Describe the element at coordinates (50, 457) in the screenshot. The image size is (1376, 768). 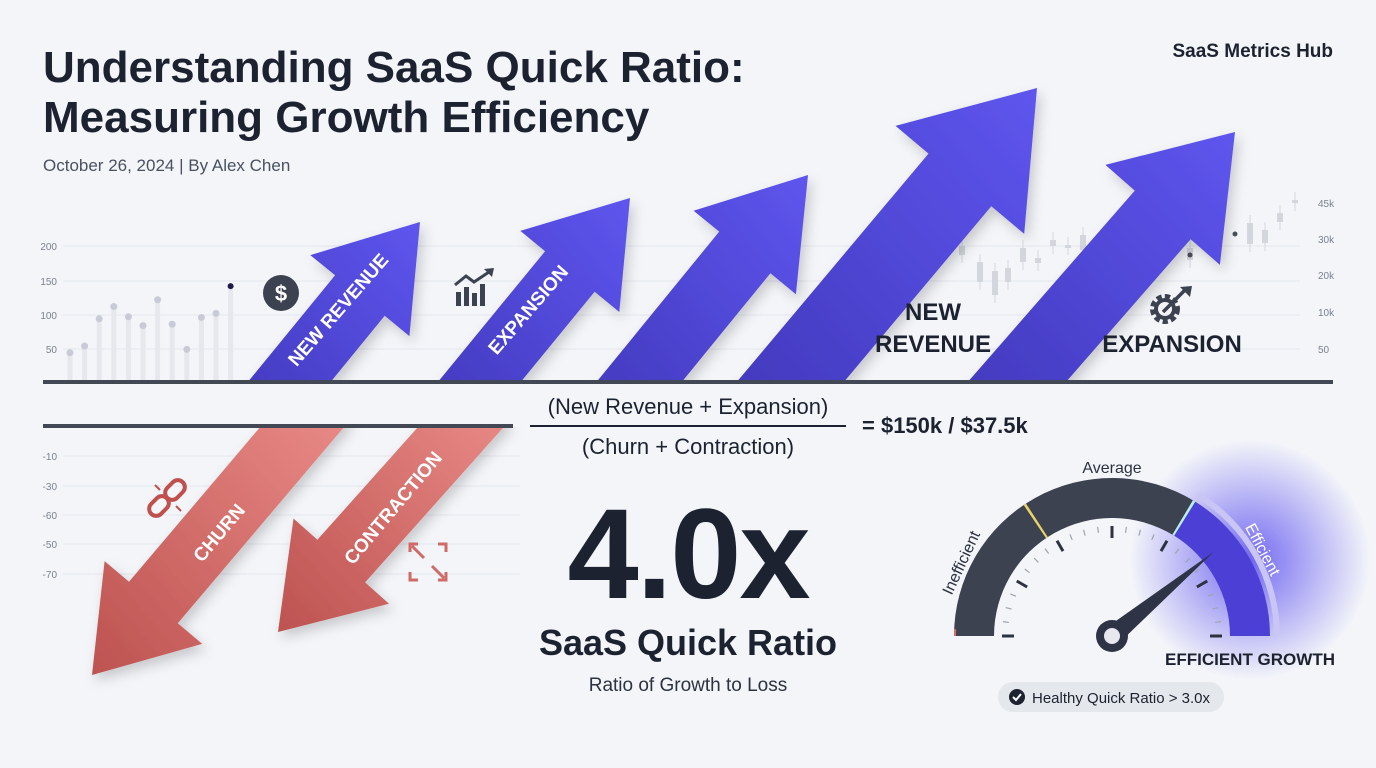
I see `axis-tick-label: -10` at that location.